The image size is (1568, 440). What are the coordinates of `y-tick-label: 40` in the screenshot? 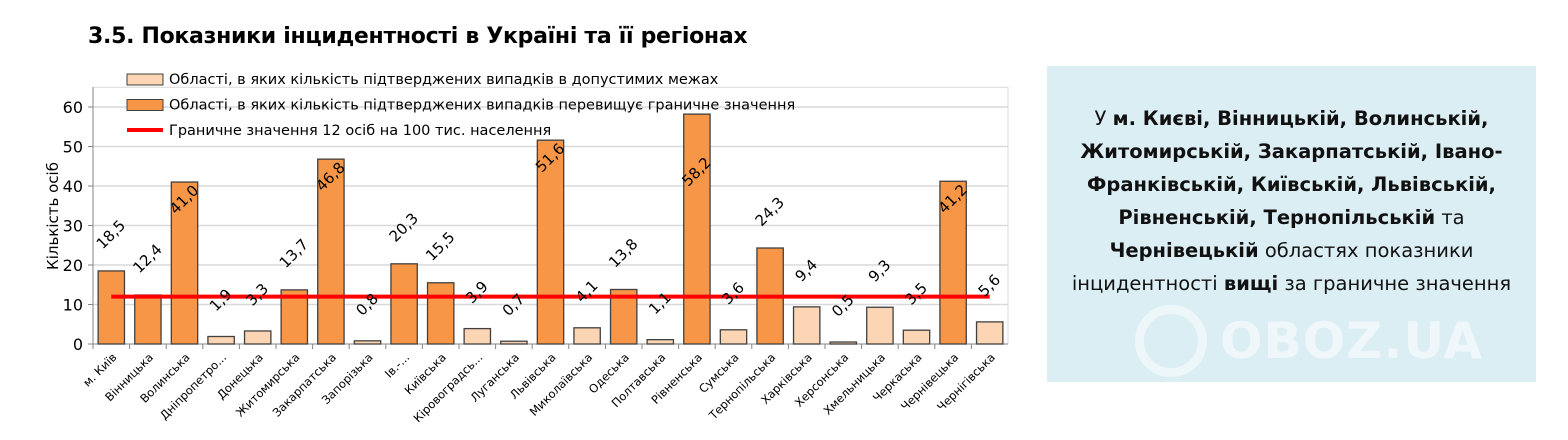 It's located at (73, 186).